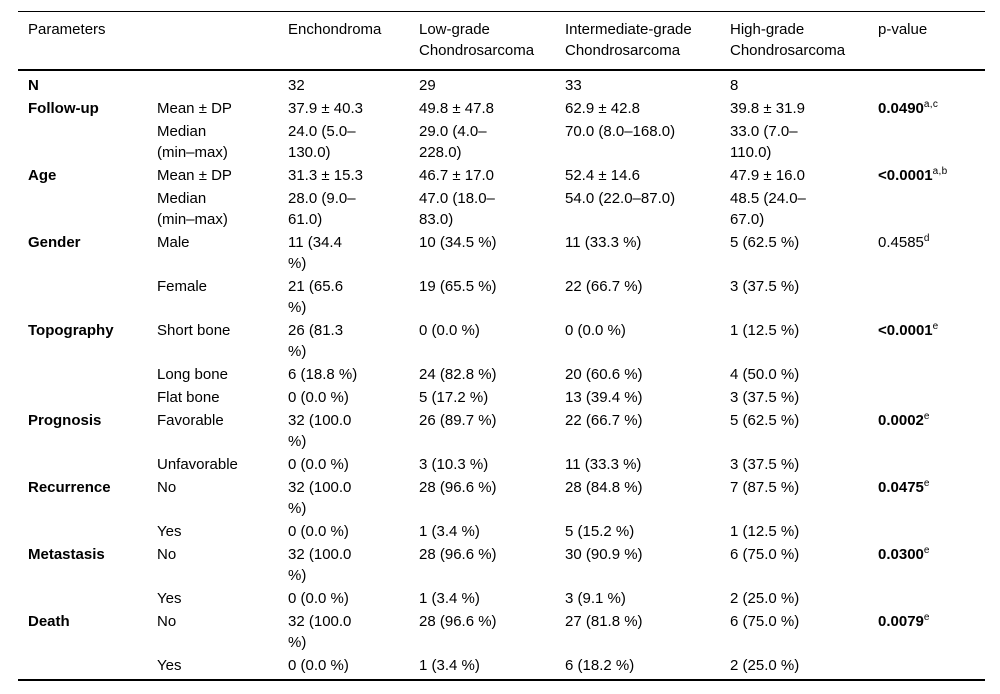  What do you see at coordinates (456, 175) in the screenshot?
I see `value-cell: 46.7 ± 17.0` at bounding box center [456, 175].